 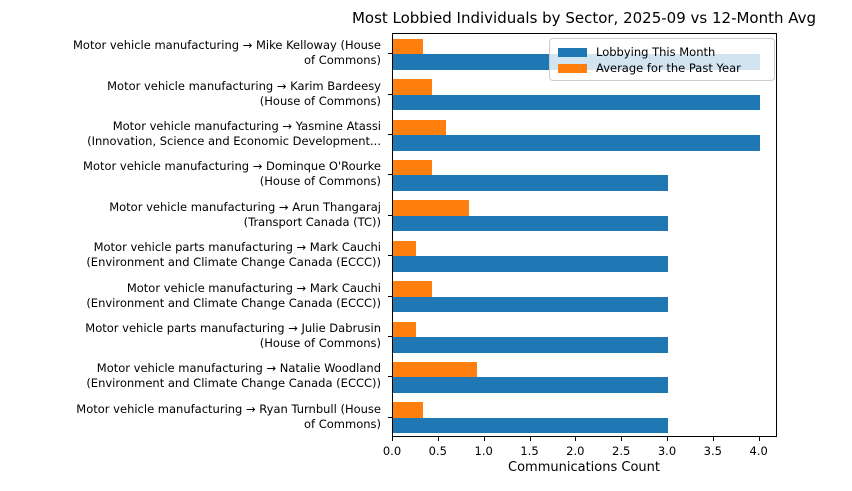 I want to click on x-tick-label: 0.5, so click(x=437, y=451).